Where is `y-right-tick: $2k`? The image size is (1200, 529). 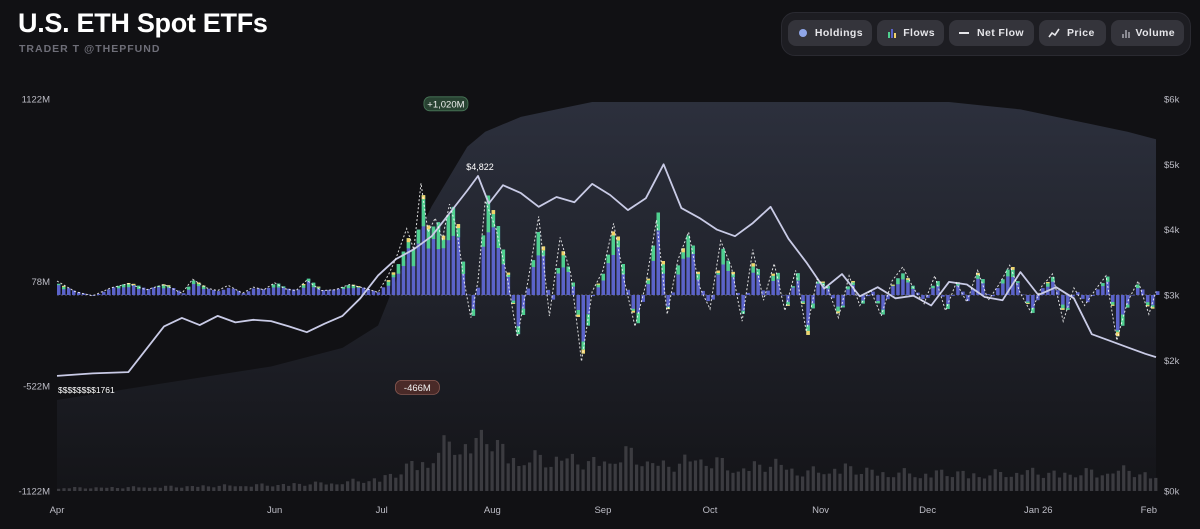
y-right-tick: $2k is located at coordinates (1172, 361).